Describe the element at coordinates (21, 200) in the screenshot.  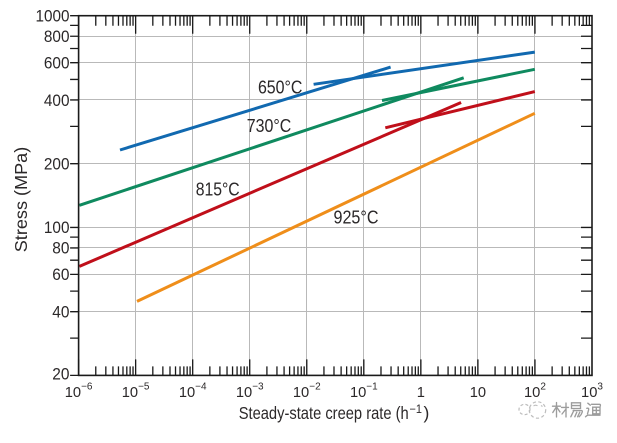
I see `svg-text: Stress (MPa)` at that location.